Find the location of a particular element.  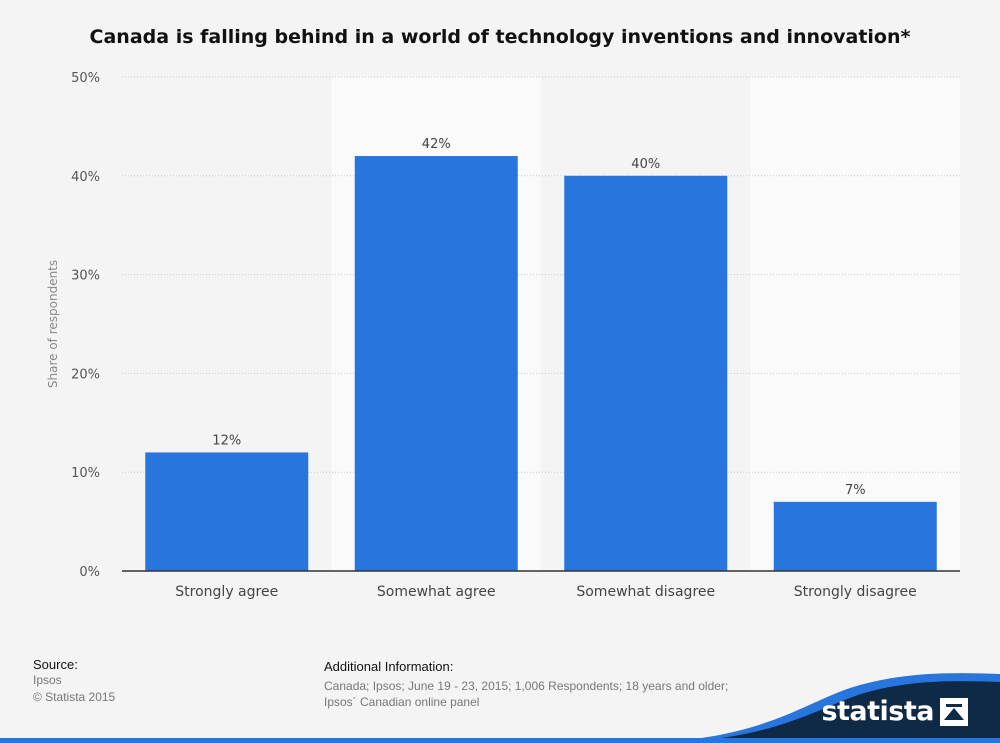

additional-info-line-2: Ipsos´ Canadian online panel is located at coordinates (402, 702).